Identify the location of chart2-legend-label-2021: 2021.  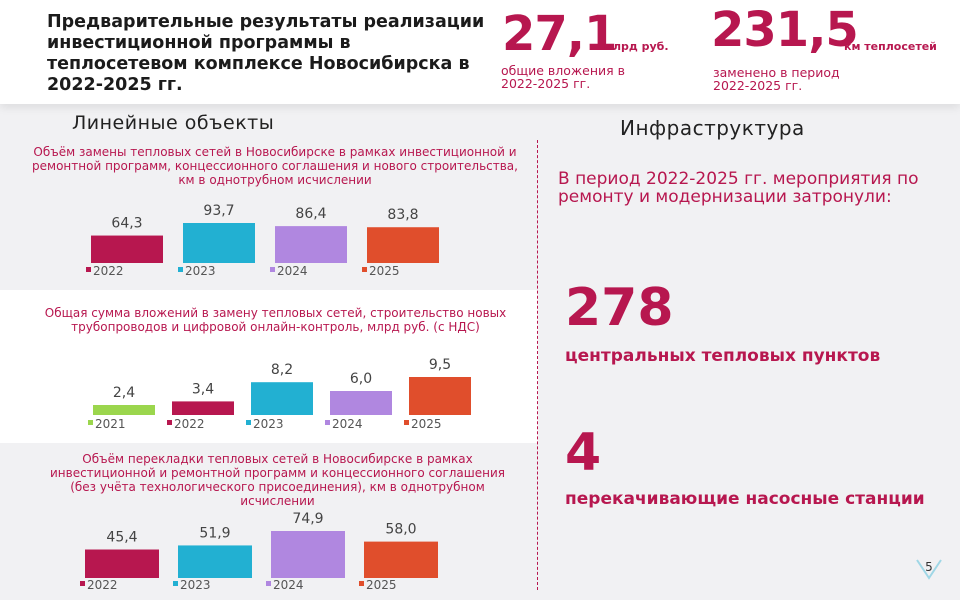
(110, 424).